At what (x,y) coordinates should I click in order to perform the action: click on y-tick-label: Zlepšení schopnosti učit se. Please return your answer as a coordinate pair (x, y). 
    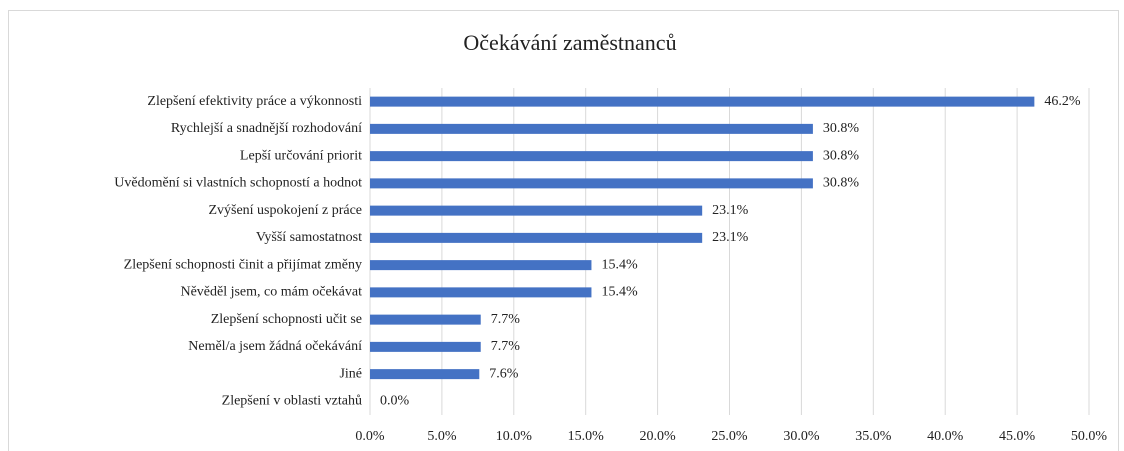
    Looking at the image, I should click on (286, 319).